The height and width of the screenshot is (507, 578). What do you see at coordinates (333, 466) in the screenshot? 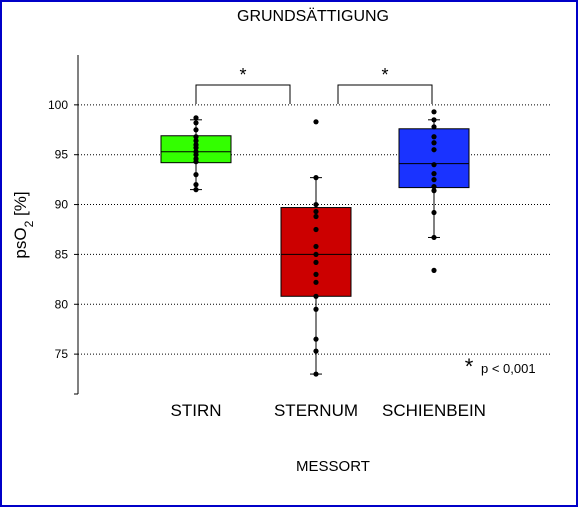
I see `x-axis-label: MESSORT` at bounding box center [333, 466].